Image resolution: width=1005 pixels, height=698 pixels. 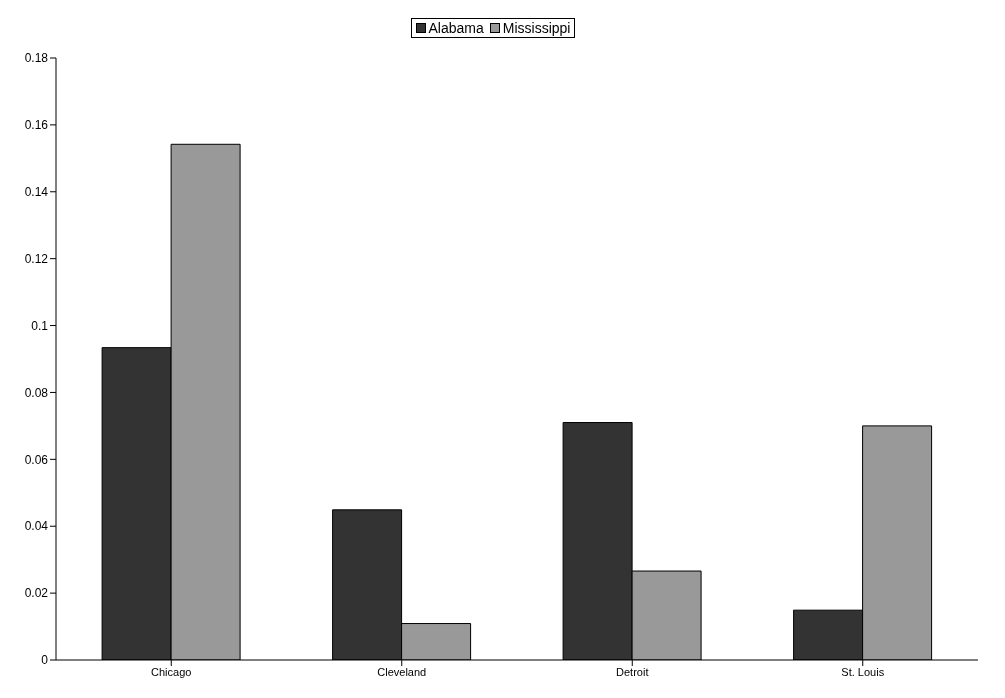 I want to click on x-tick-label: Cleveland, so click(x=402, y=671).